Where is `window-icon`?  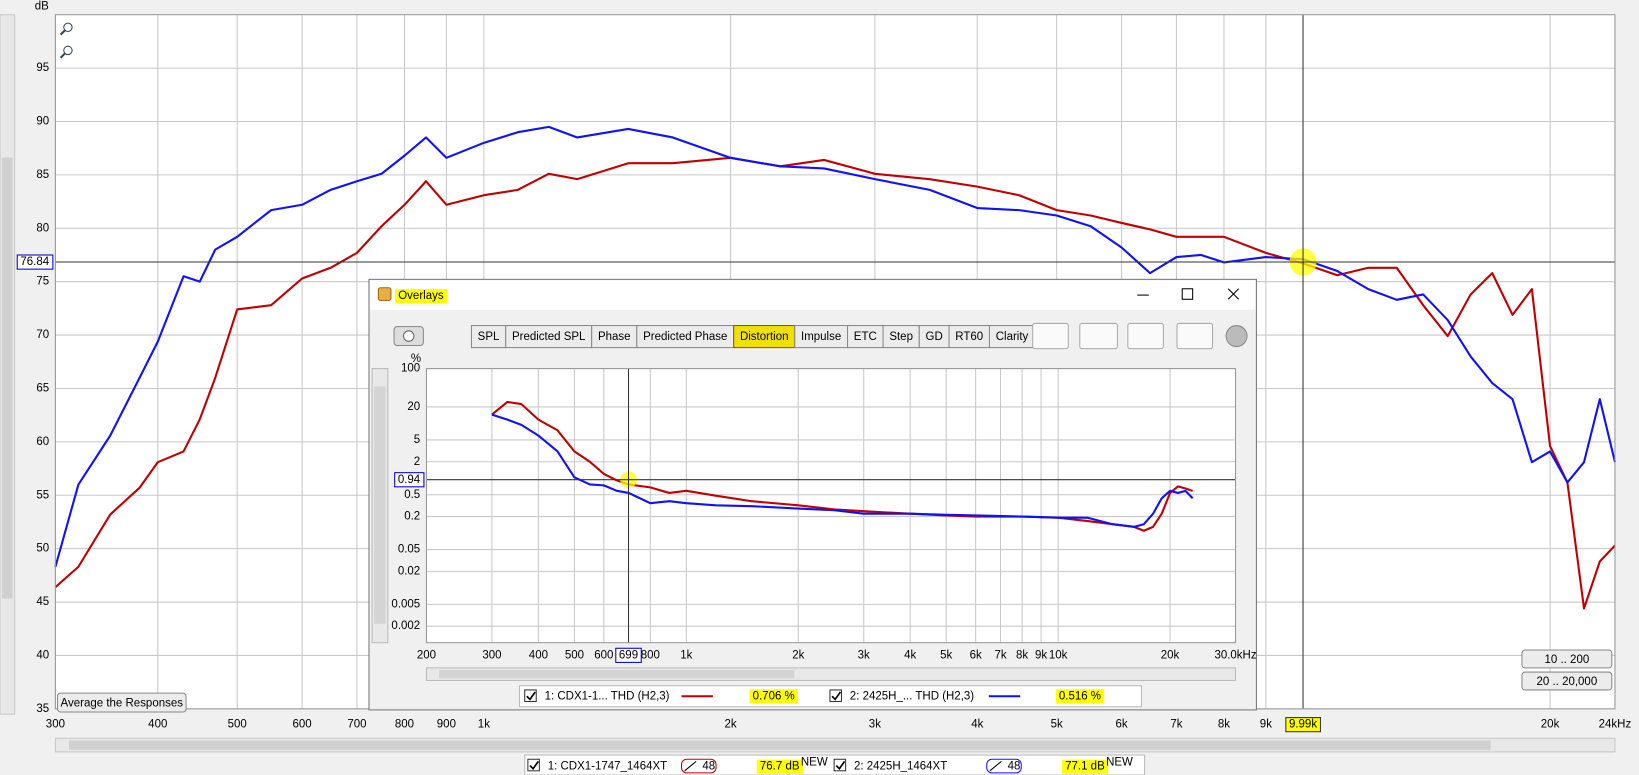
window-icon is located at coordinates (384, 294).